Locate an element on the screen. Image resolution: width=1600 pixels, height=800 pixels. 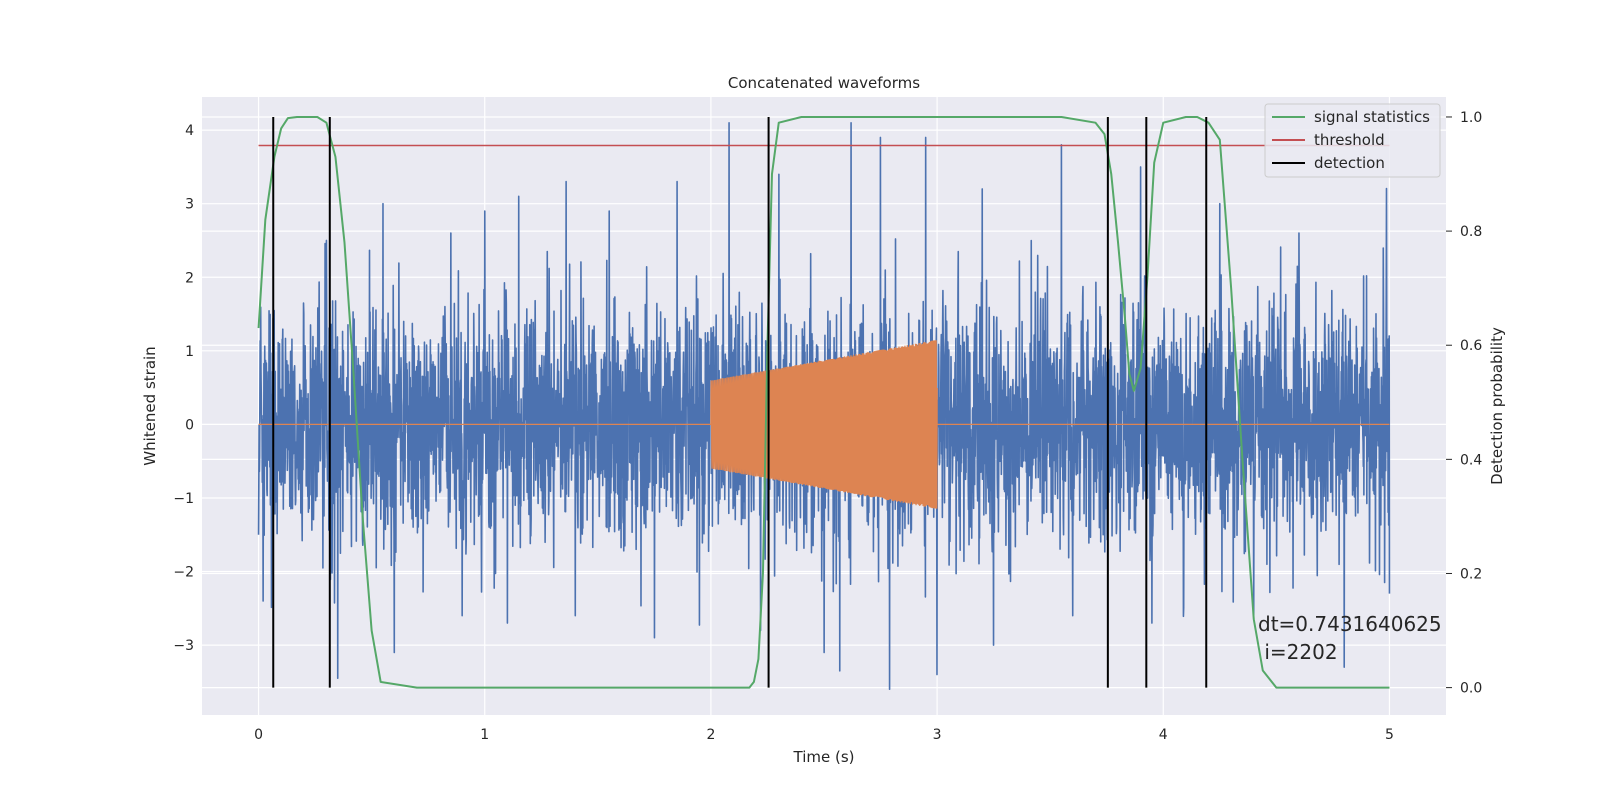
y-tick-label: 1 is located at coordinates (189, 352).